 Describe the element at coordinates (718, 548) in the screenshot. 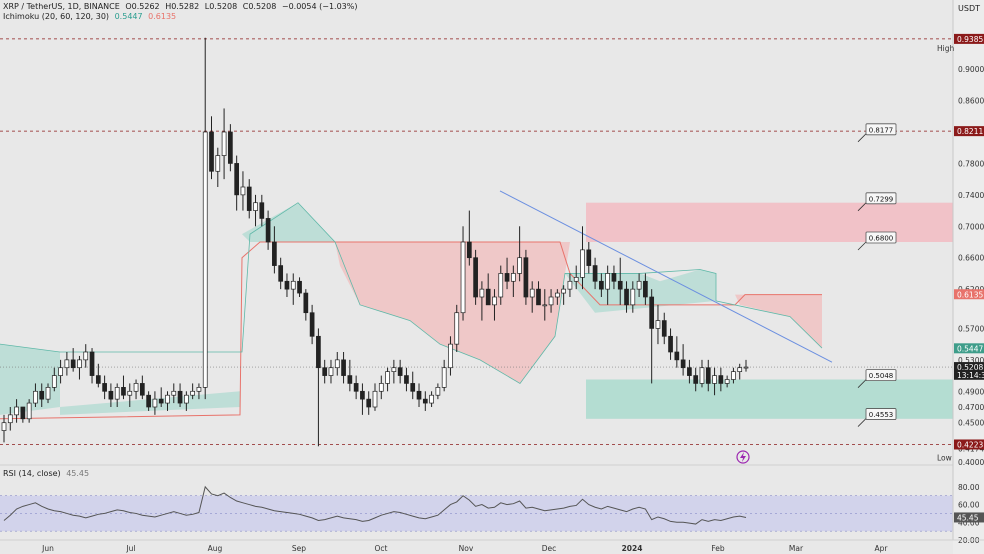

I see `time-tick: Feb` at that location.